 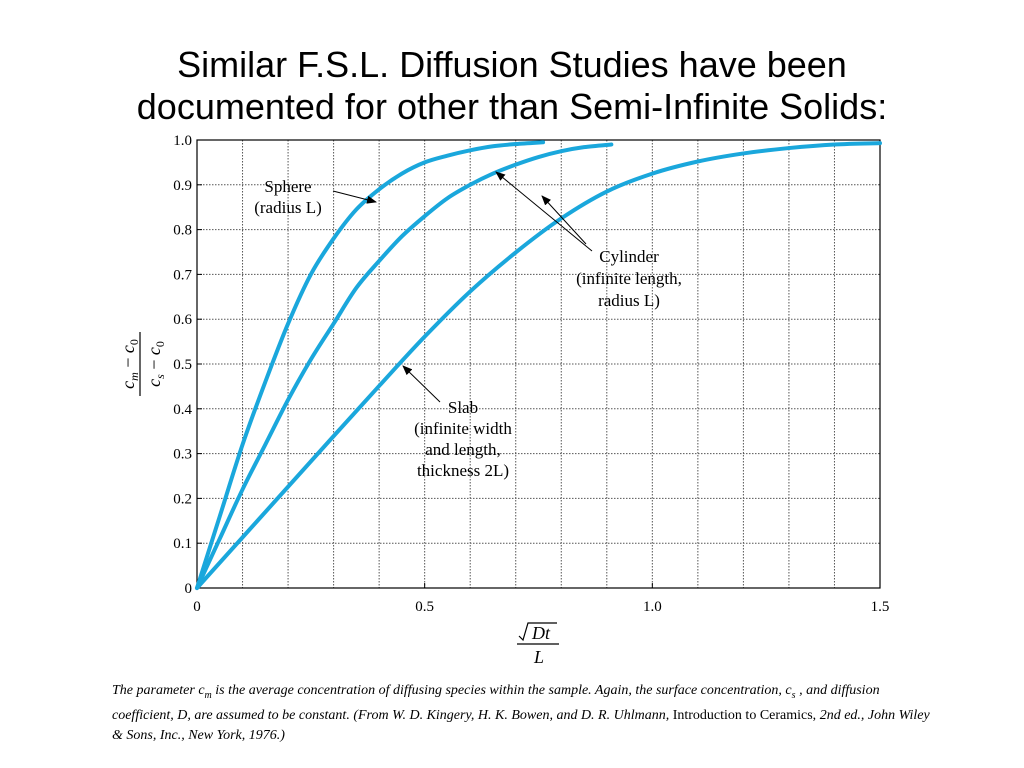 I want to click on y-axis-label-denominator: cs − c0, so click(x=155, y=364).